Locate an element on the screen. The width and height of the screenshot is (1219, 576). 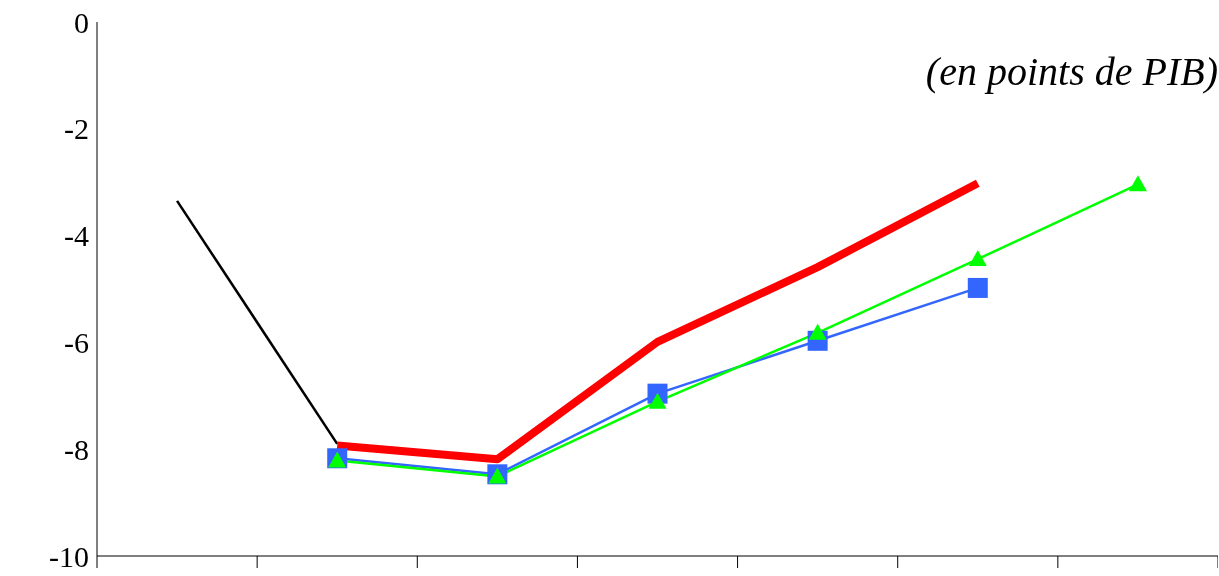
y-tick-label: 0 is located at coordinates (81, 22).